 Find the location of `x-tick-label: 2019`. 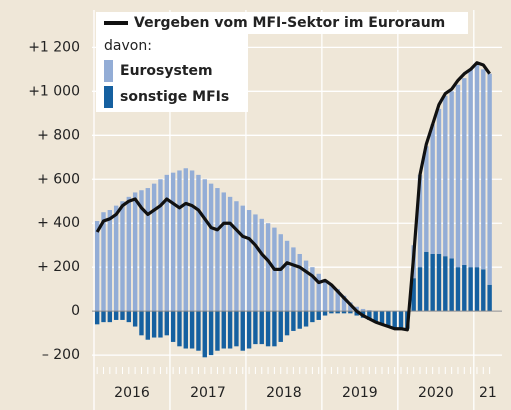

x-tick-label: 2019 is located at coordinates (360, 393).